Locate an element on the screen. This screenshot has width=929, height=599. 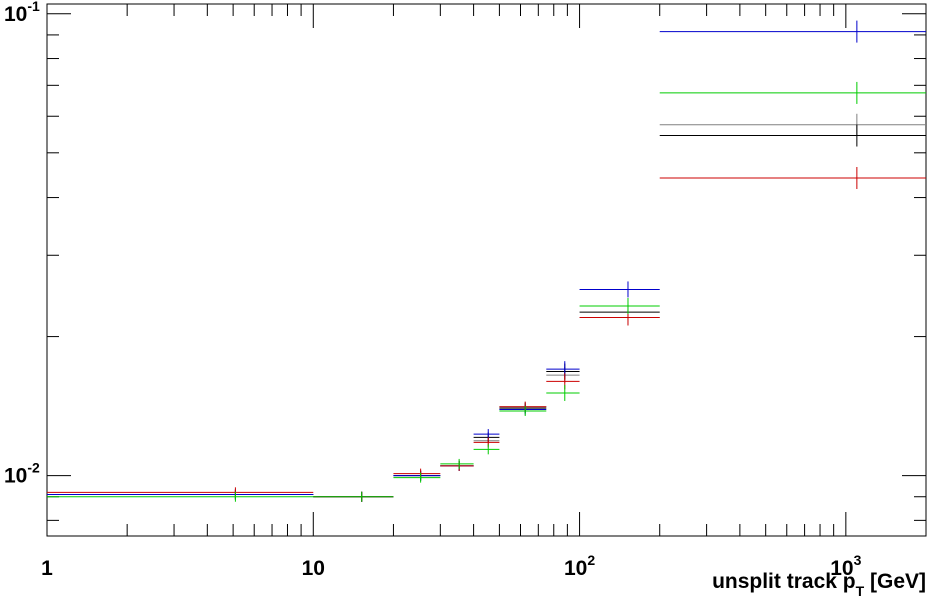
x-tick-label: 1 is located at coordinates (47, 568).